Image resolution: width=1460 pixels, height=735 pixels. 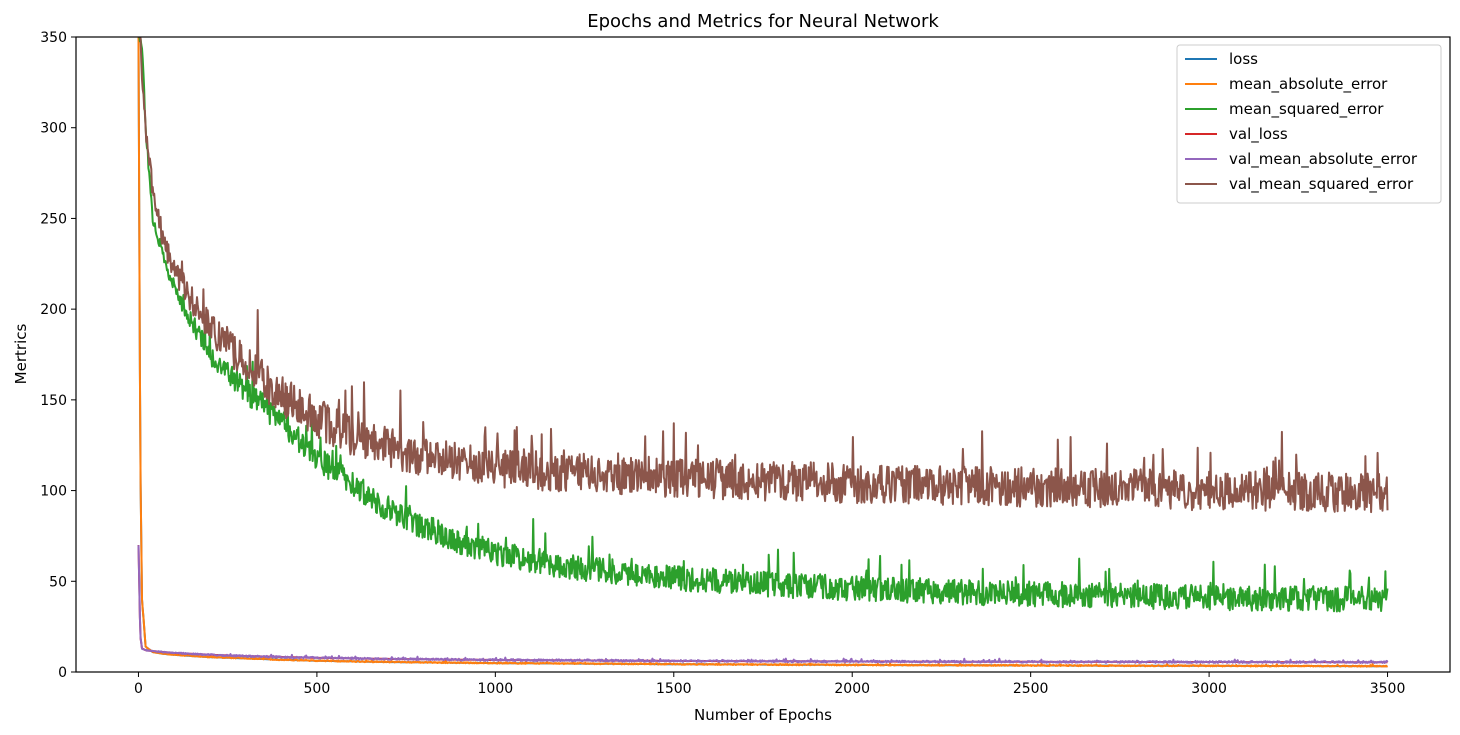 What do you see at coordinates (21, 354) in the screenshot?
I see `y-axis-label: Mertrics` at bounding box center [21, 354].